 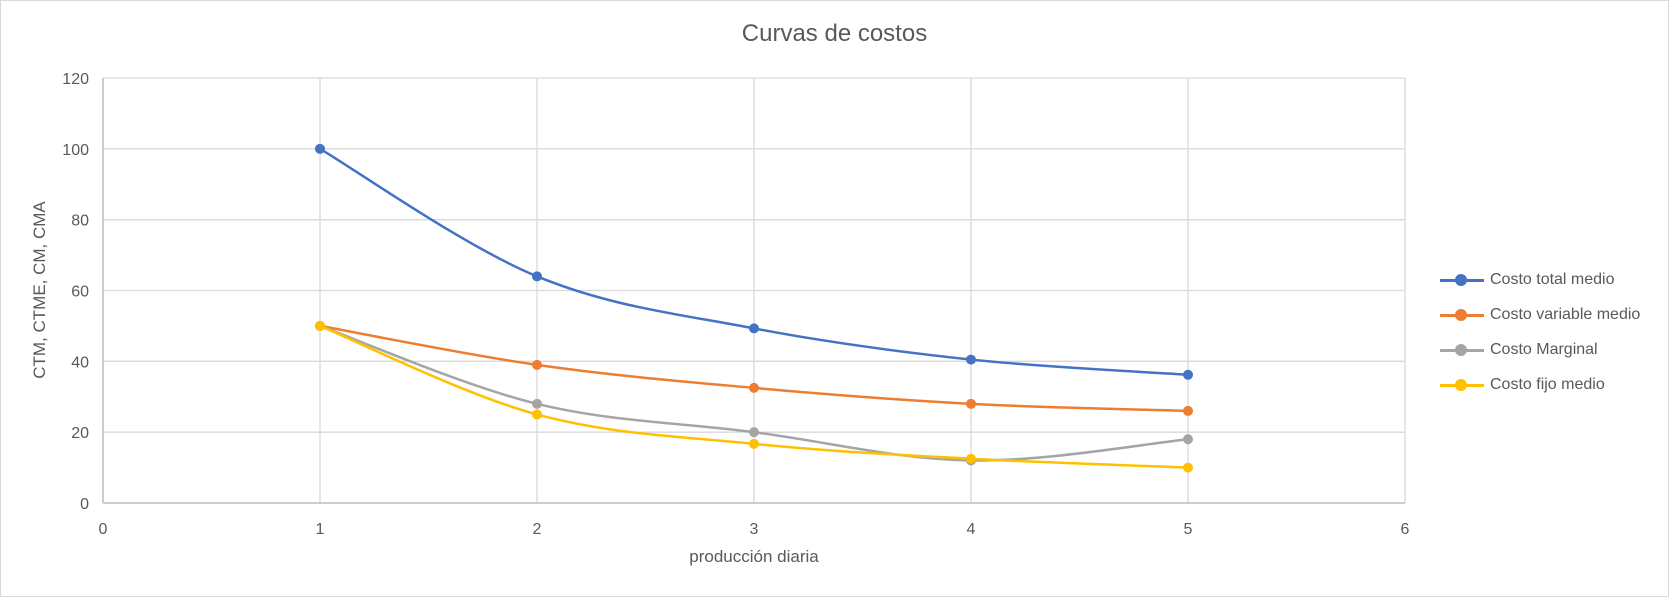 What do you see at coordinates (1405, 529) in the screenshot?
I see `x-tick-label: 6` at bounding box center [1405, 529].